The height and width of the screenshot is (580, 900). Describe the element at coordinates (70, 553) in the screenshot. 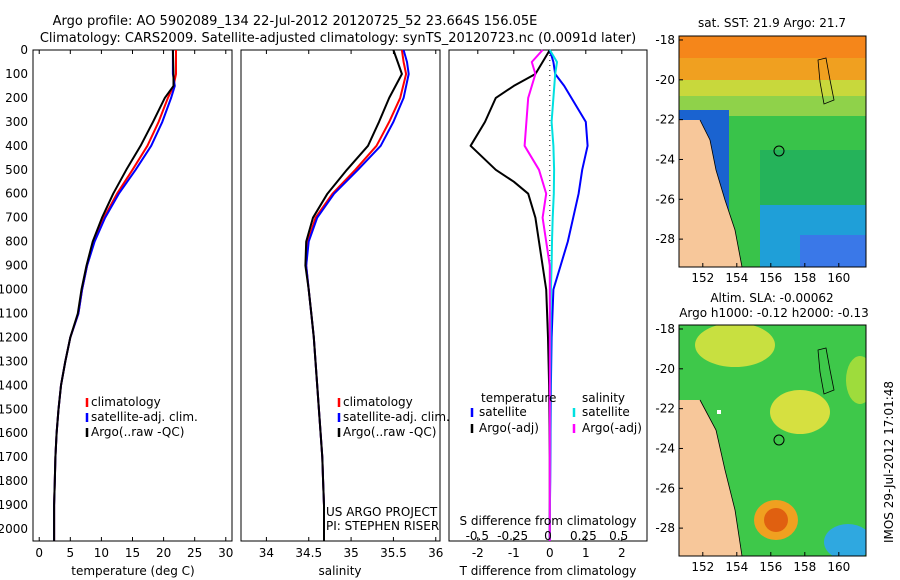

I see `x-tick-label: 5` at that location.